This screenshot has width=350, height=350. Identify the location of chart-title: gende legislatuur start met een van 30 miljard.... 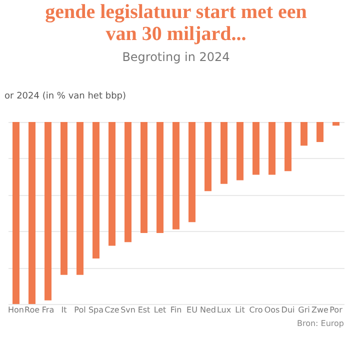
(176, 23).